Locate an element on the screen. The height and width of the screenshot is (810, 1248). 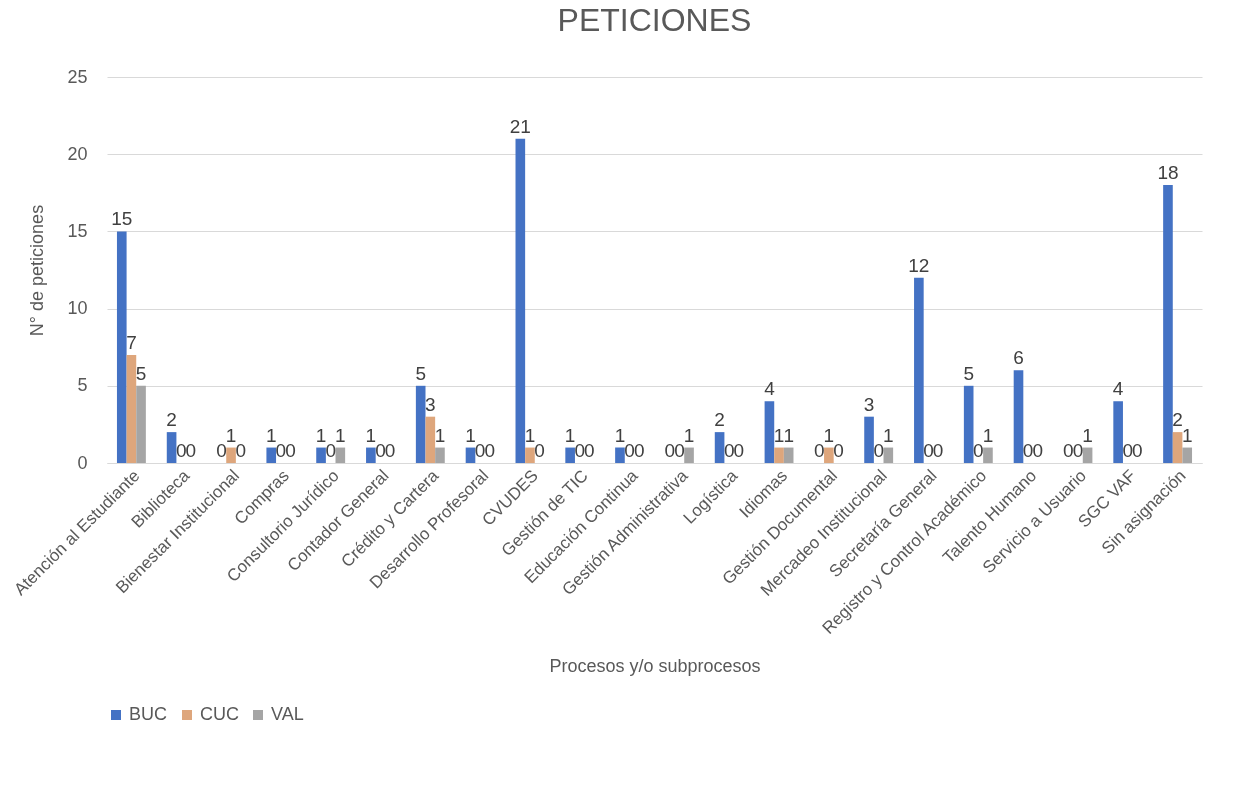
y-tick-label: 0 is located at coordinates (82, 462).